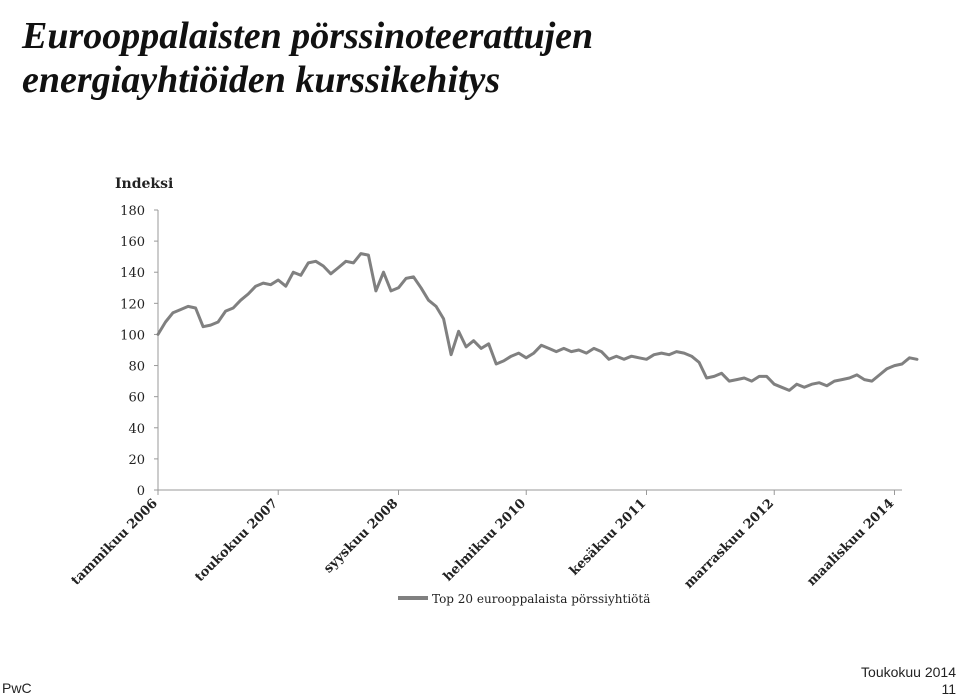 This screenshot has height=698, width=960. I want to click on y-tick-label: 120, so click(132, 304).